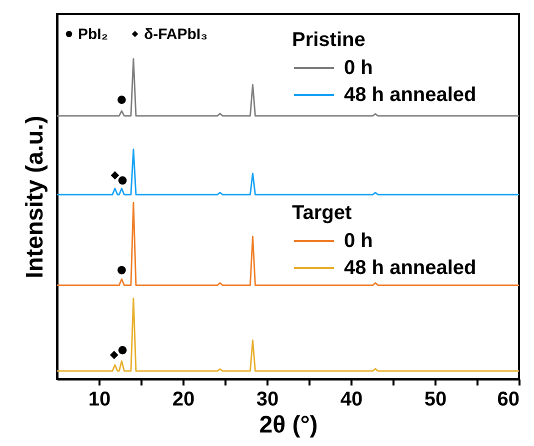  I want to click on text: Pristine, so click(329, 40).